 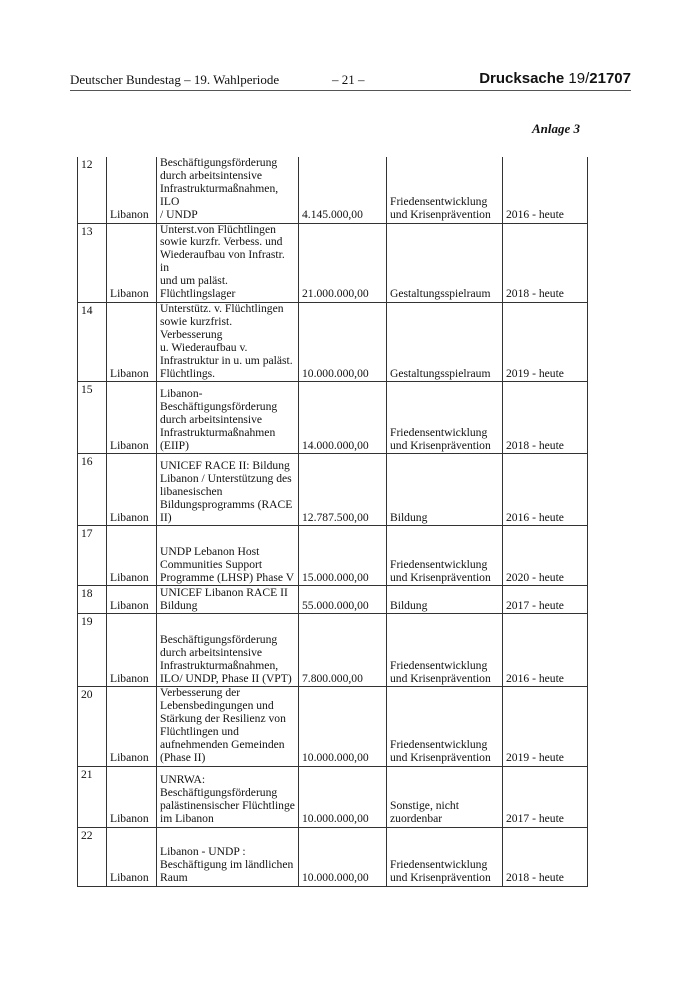 What do you see at coordinates (545, 556) in the screenshot?
I see `period-cell: 2020 - heute` at bounding box center [545, 556].